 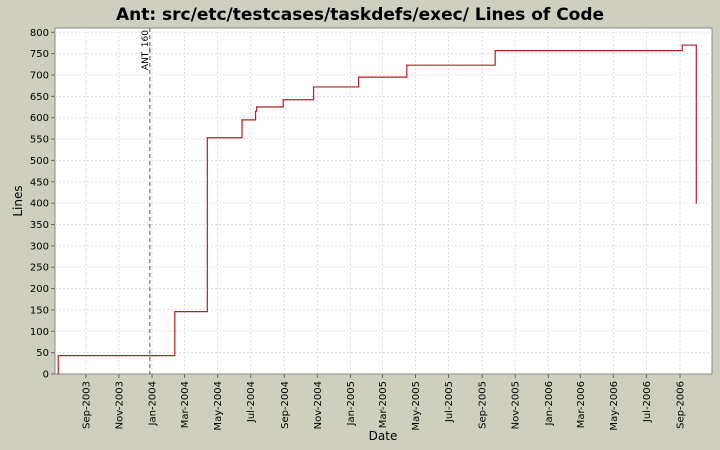 I want to click on y-tick-label: 50, so click(x=42, y=353).